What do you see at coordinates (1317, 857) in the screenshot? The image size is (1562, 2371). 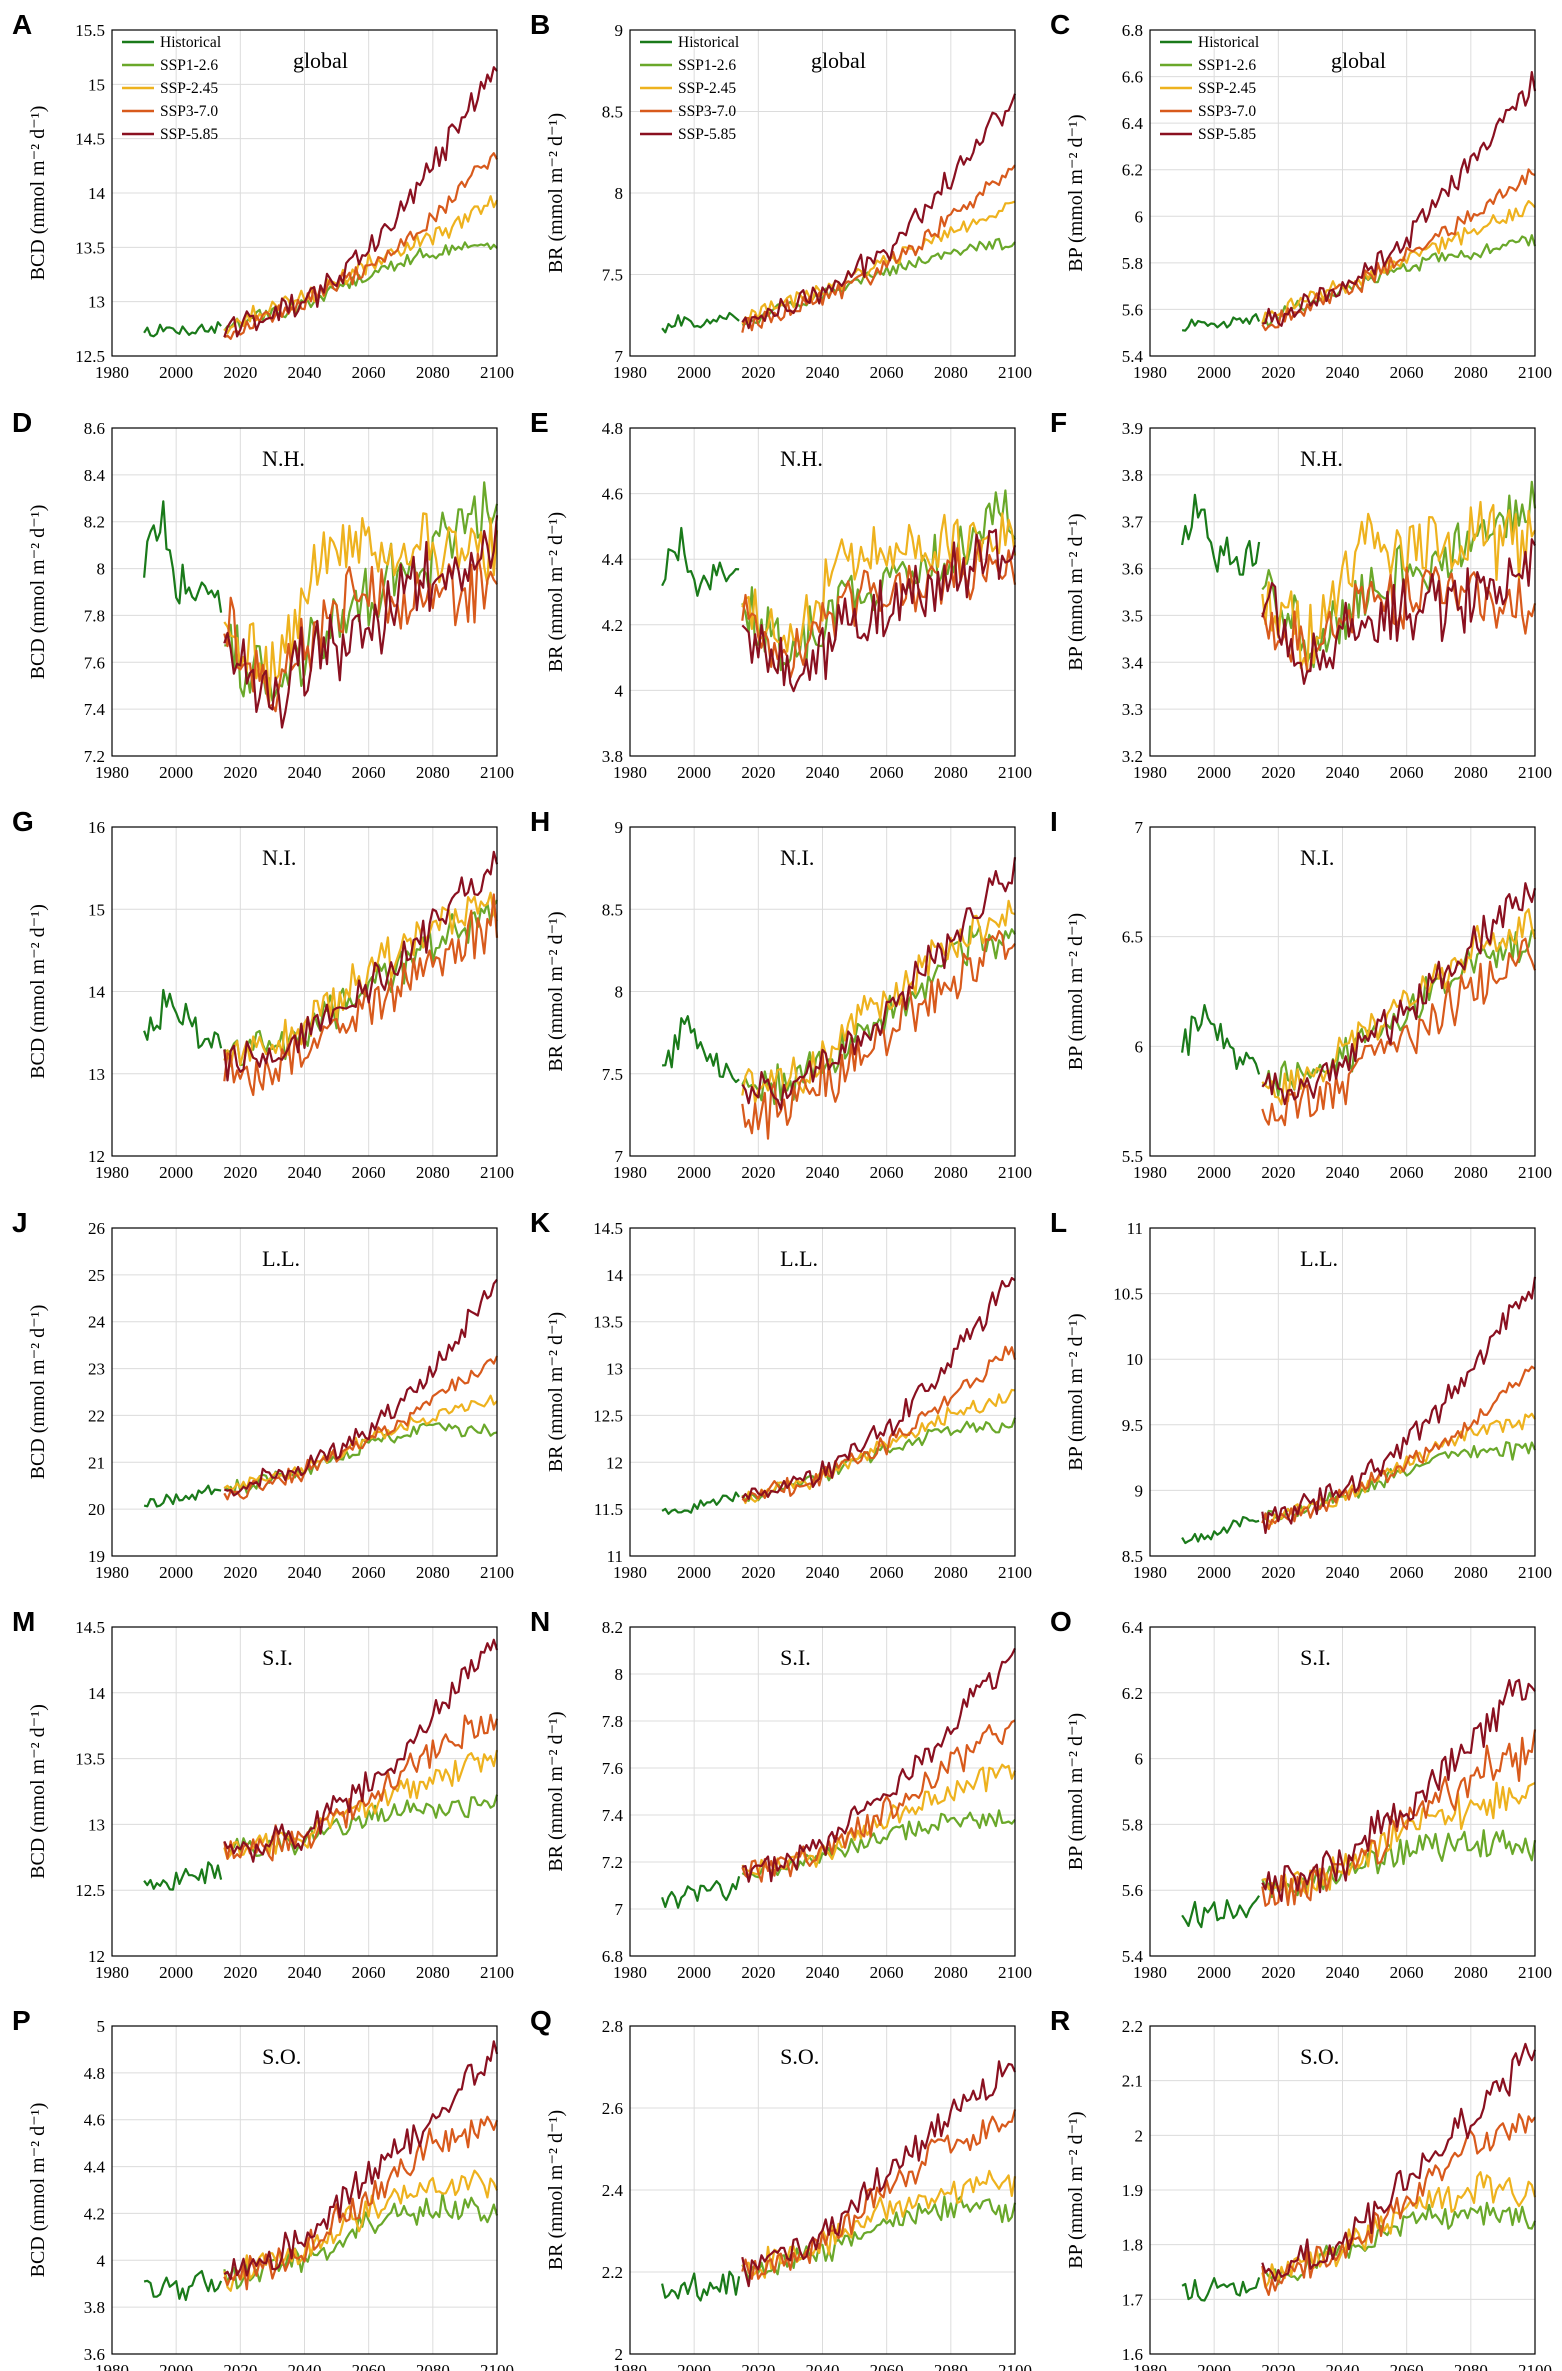 I see `region-label: N.I.` at bounding box center [1317, 857].